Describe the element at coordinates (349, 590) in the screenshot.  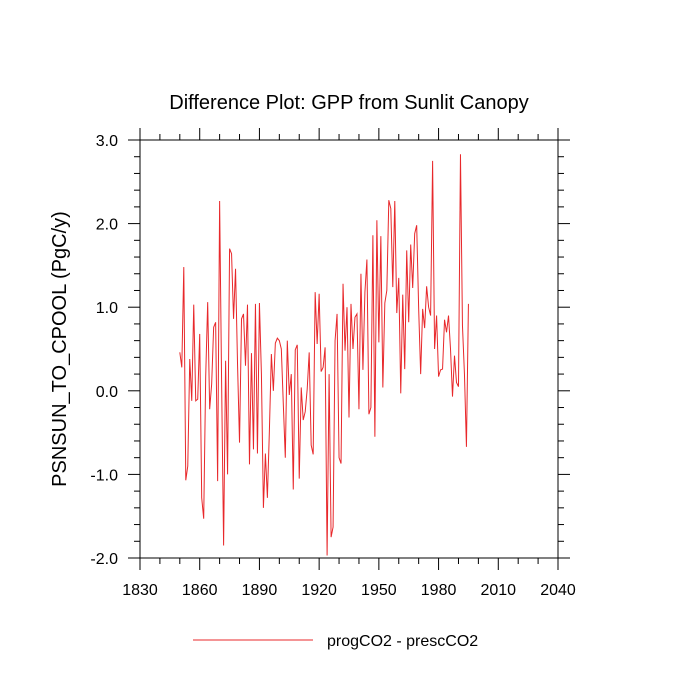
I see `x-tick-labels: 1830 1860 1890 1920 1950 1980 2010 2040` at that location.